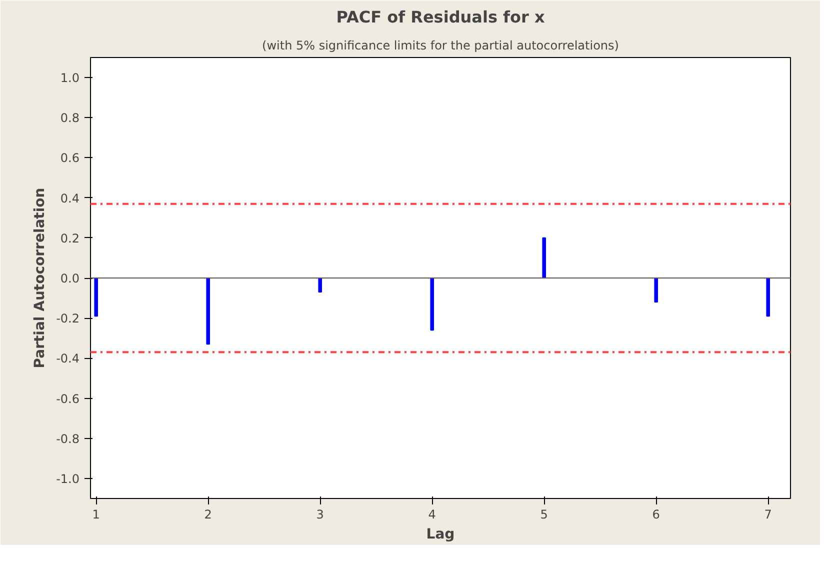 The height and width of the screenshot is (561, 839). Describe the element at coordinates (320, 515) in the screenshot. I see `x-tick-label: 3` at that location.